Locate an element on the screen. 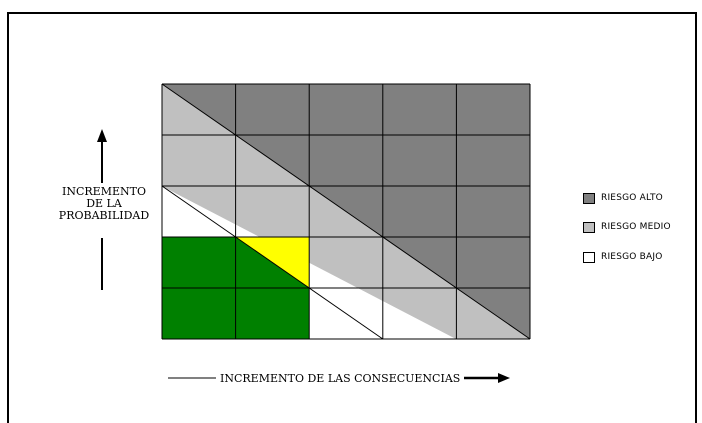 Image resolution: width=702 pixels, height=423 pixels. legend-swatch-bajo is located at coordinates (589, 257).